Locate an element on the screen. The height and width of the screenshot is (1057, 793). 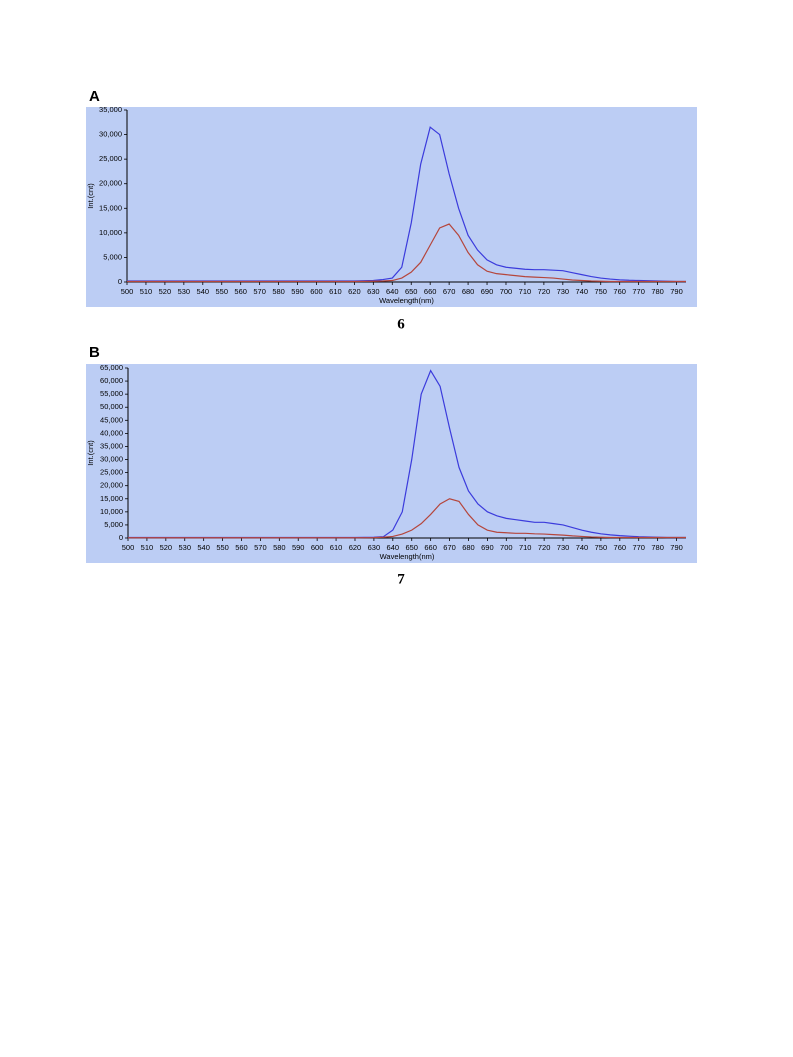
y-tick-label: 65,000 is located at coordinates (111, 367).